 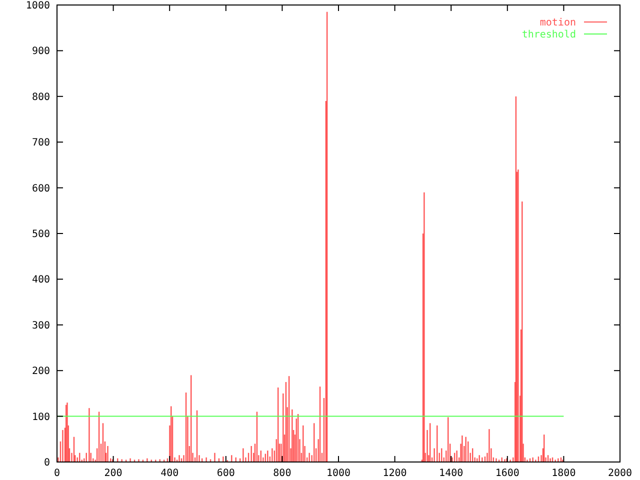 What do you see at coordinates (41, 326) in the screenshot?
I see `y-tick-label: 300` at bounding box center [41, 326].